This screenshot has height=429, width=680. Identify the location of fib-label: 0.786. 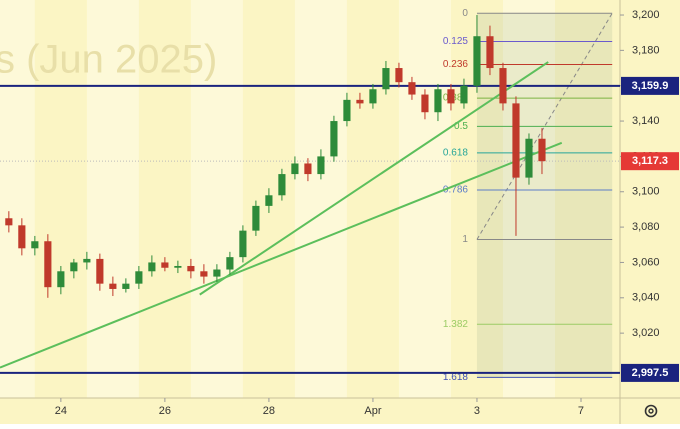
(455, 190).